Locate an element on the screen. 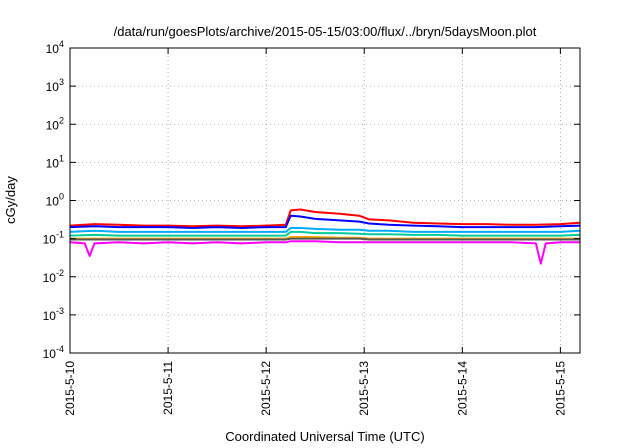 The image size is (640, 448). y-tick-label: 10² is located at coordinates (55, 123).